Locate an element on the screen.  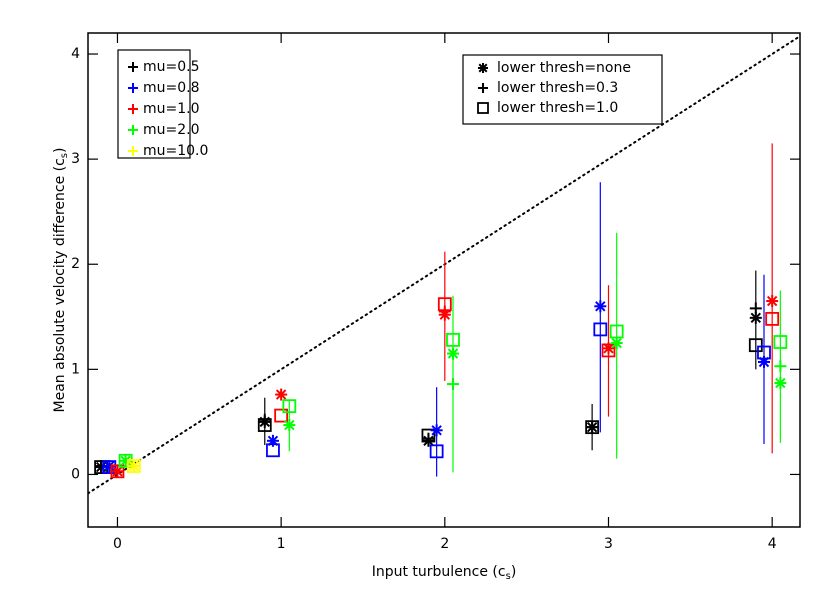
marker-legend-label: lower thresh=none is located at coordinates (564, 68).